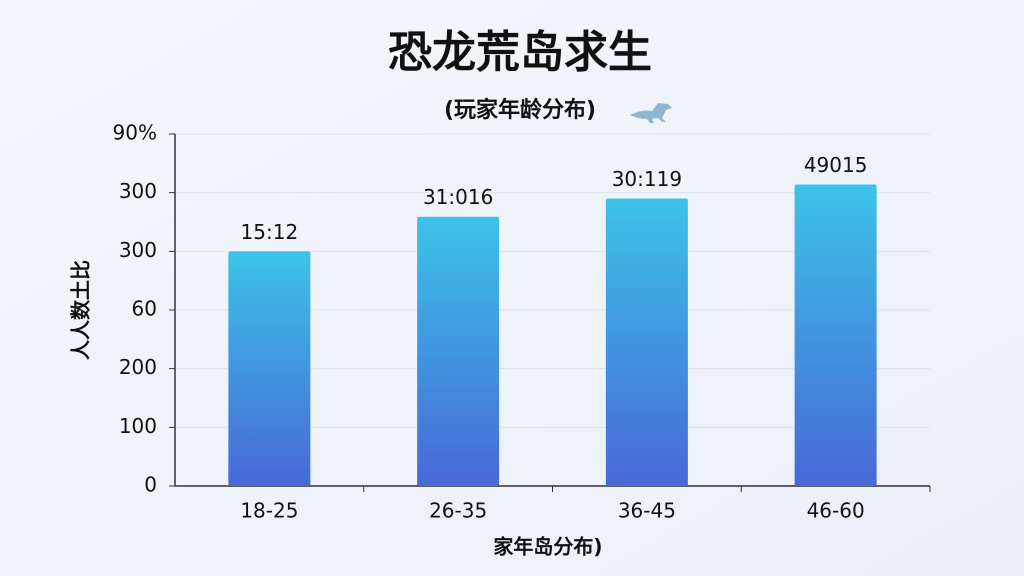  Describe the element at coordinates (81, 310) in the screenshot. I see `y-axis-label: 人人数土比` at that location.